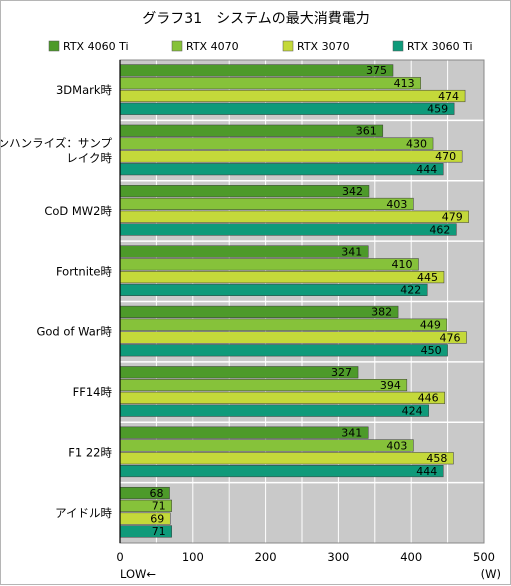  What do you see at coordinates (93, 392) in the screenshot?
I see `category-label: FF14時` at bounding box center [93, 392].